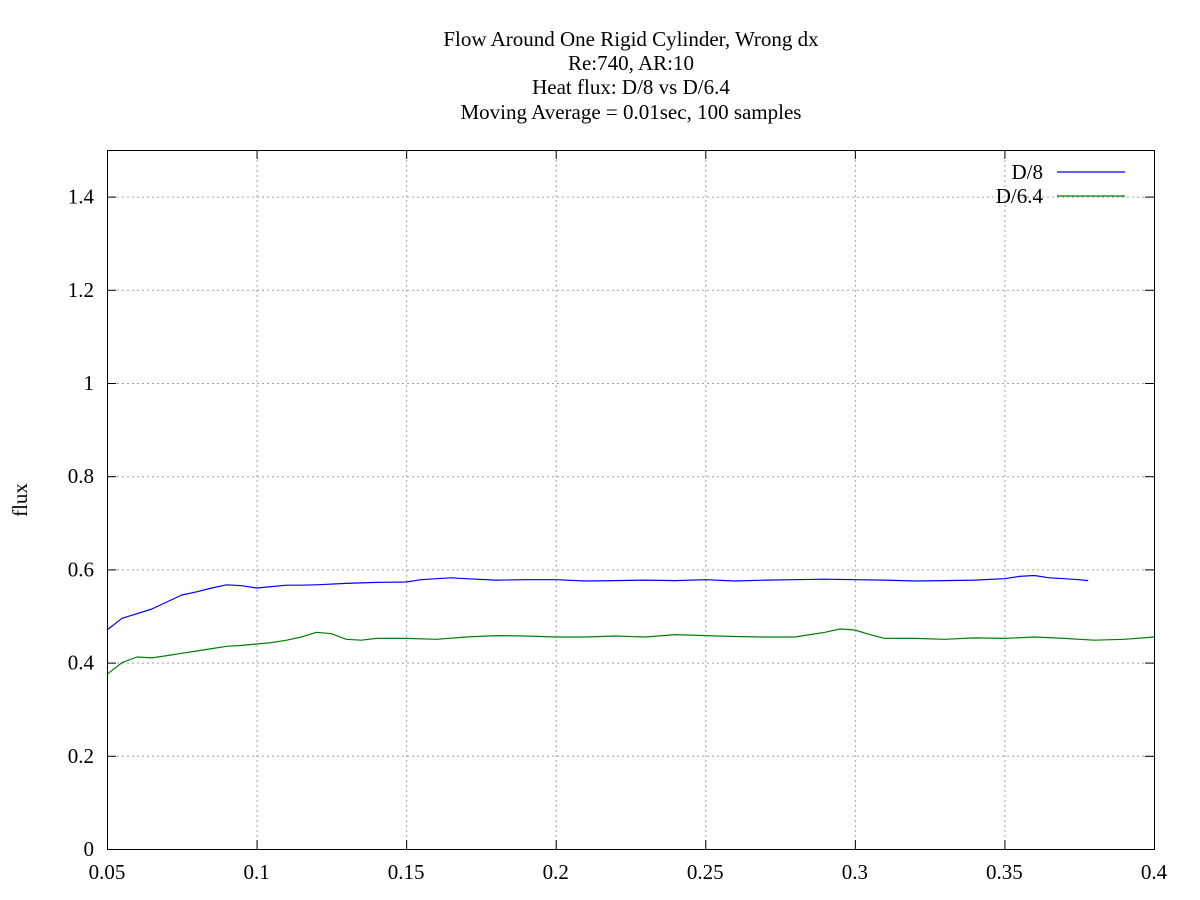 The image size is (1200, 900). Describe the element at coordinates (81, 663) in the screenshot. I see `y-tick-label: 0.4` at that location.